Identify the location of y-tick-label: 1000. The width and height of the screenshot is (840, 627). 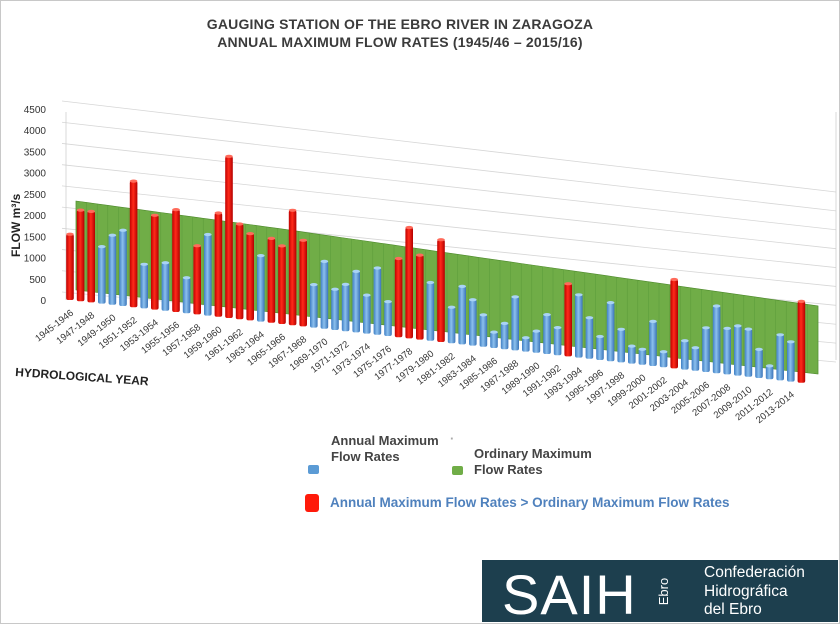
(35, 259).